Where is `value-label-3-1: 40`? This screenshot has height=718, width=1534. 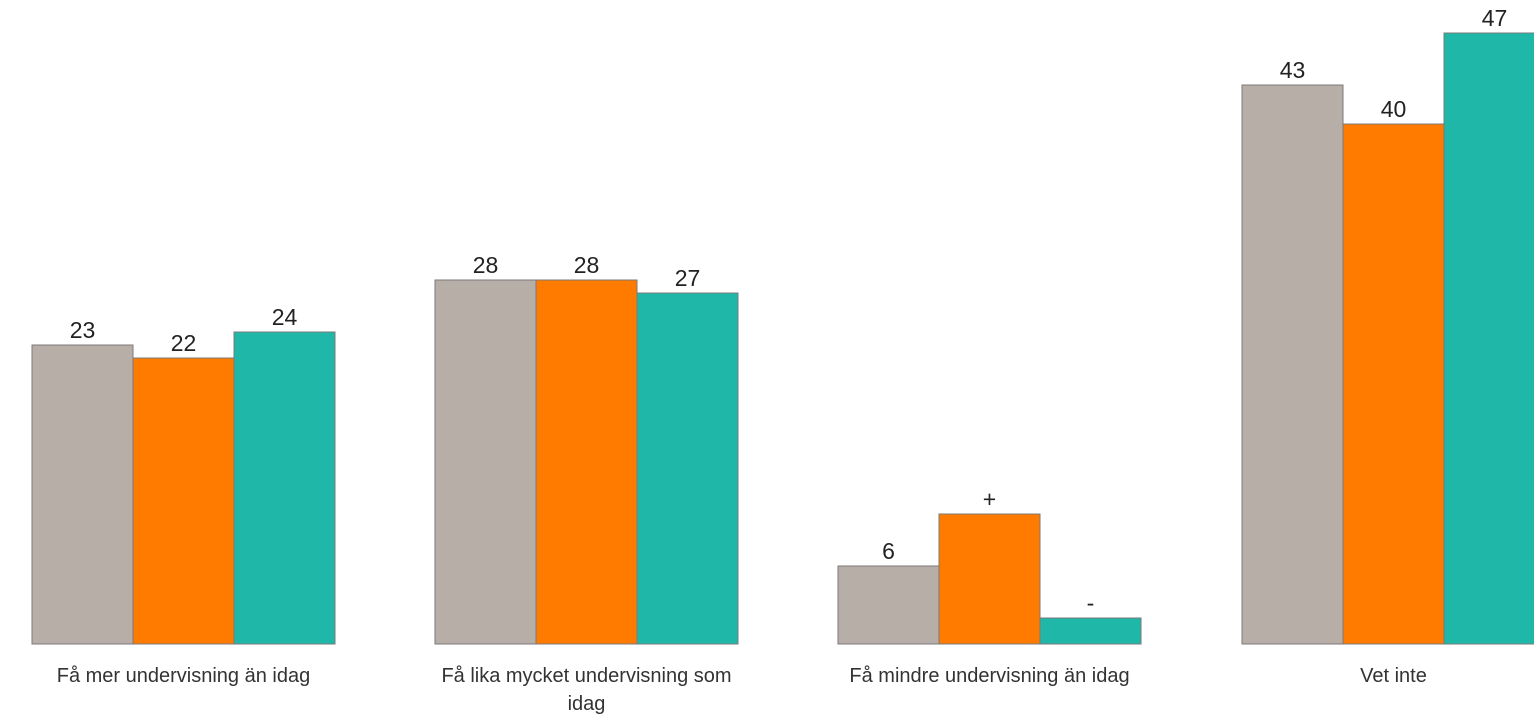
value-label-3-1: 40 is located at coordinates (1394, 109).